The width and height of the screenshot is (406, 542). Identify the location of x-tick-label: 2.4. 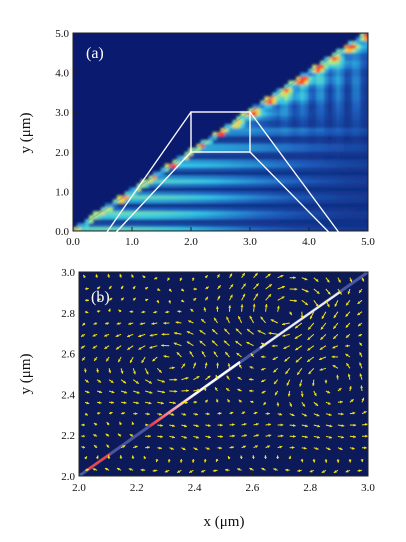
(195, 488).